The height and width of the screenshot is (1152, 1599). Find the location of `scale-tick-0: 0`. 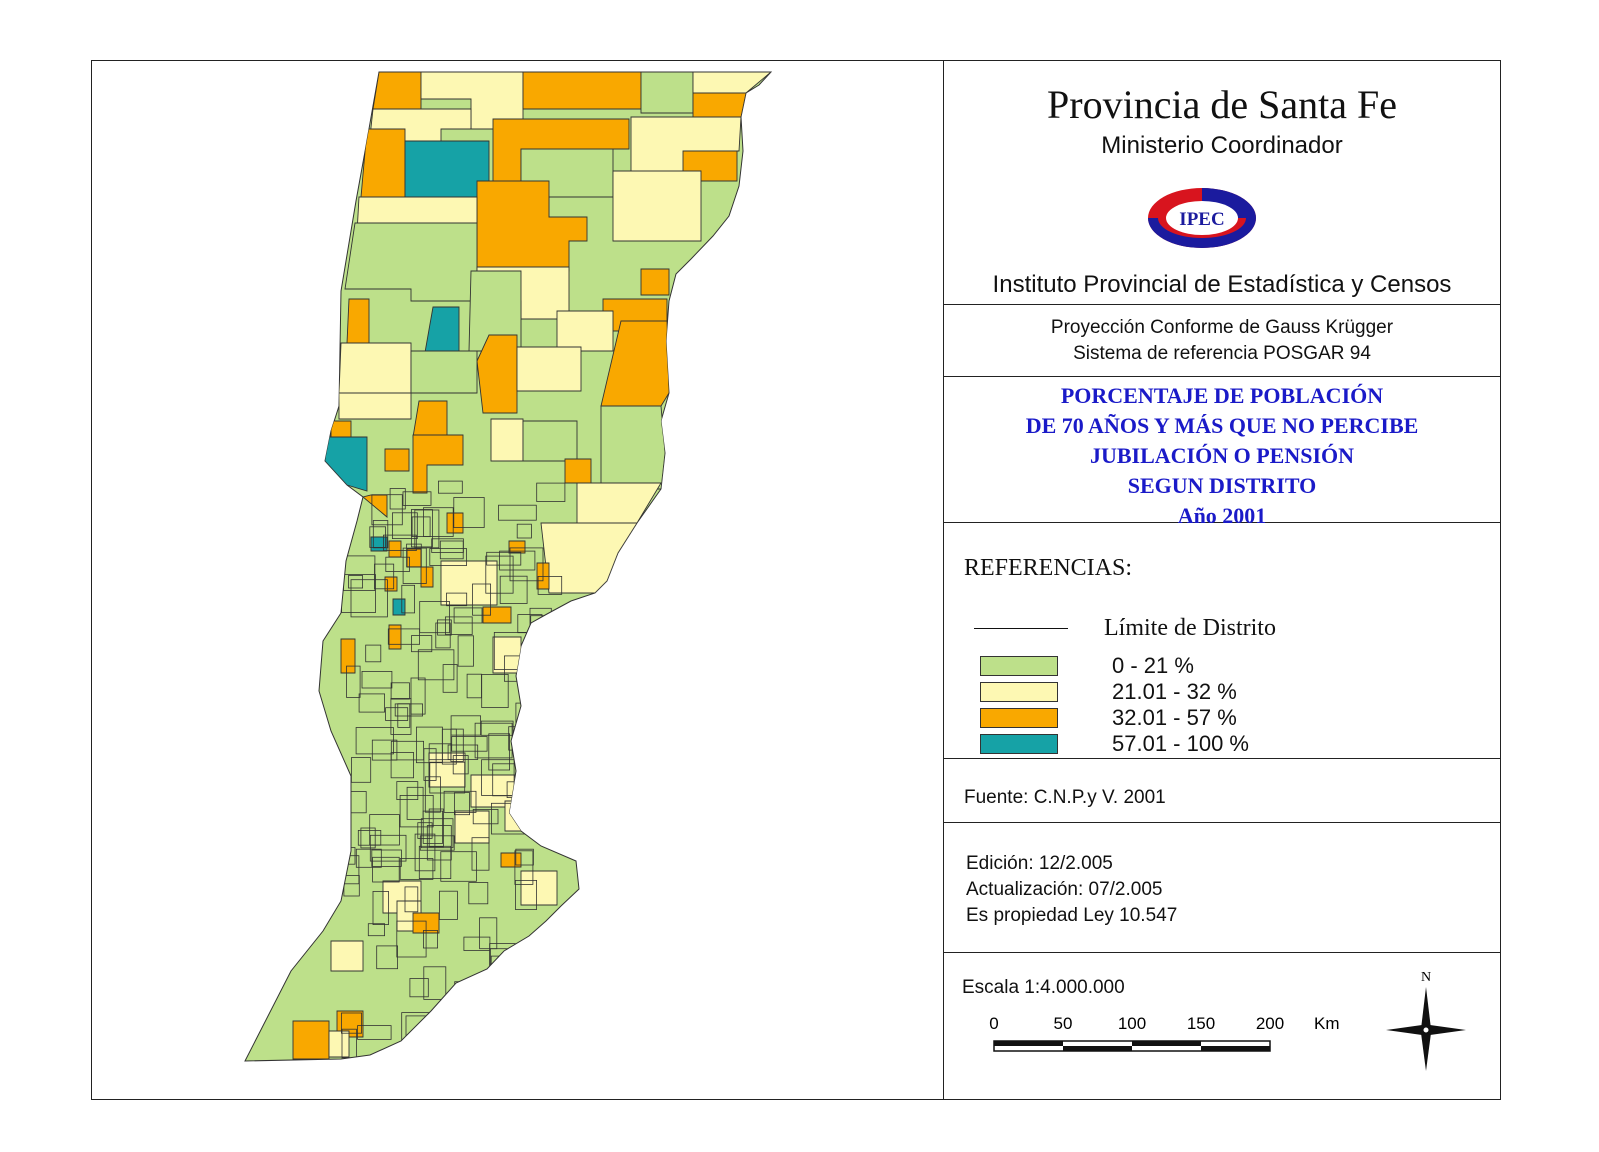

scale-tick-0: 0 is located at coordinates (993, 1023).